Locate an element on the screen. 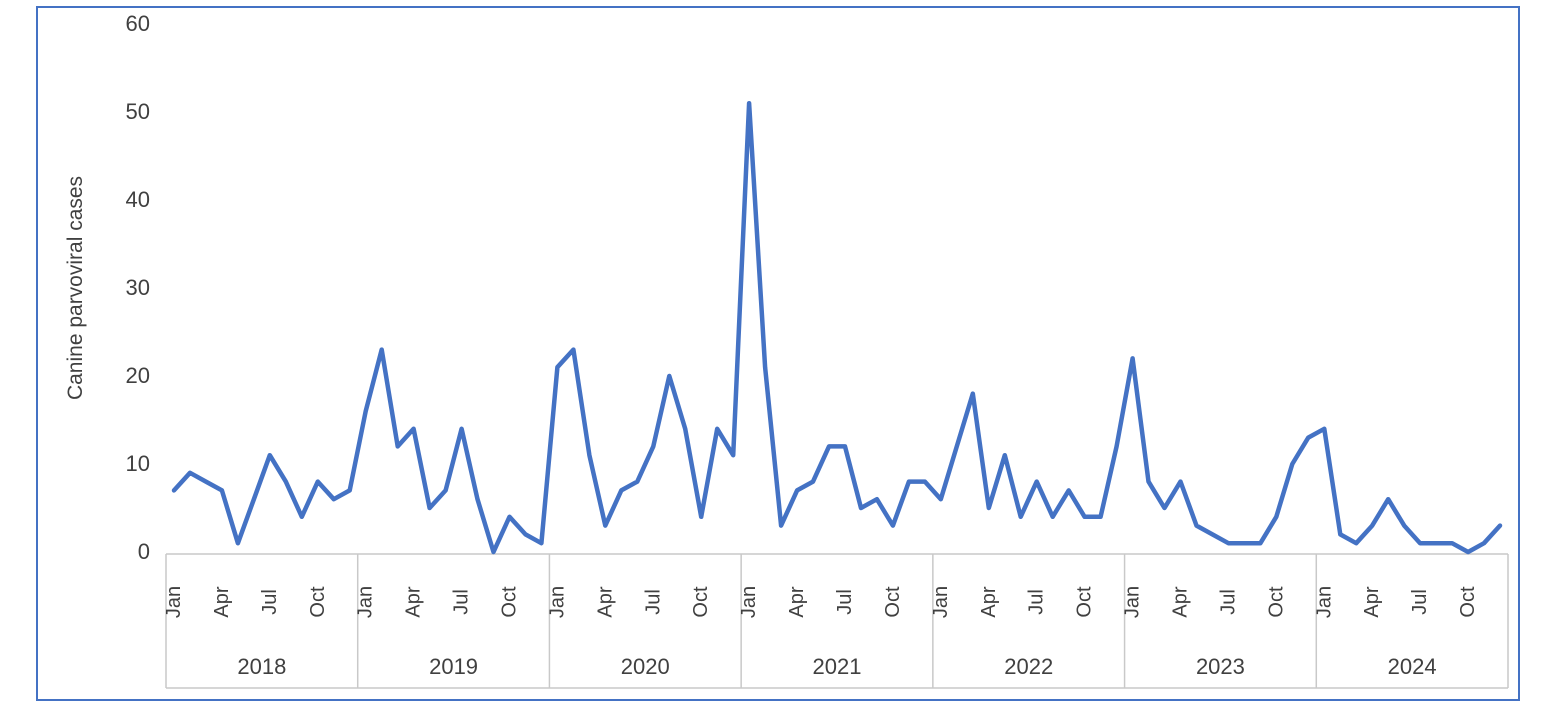 The width and height of the screenshot is (1559, 709). y-axis-tick-label: 0 is located at coordinates (144, 551).